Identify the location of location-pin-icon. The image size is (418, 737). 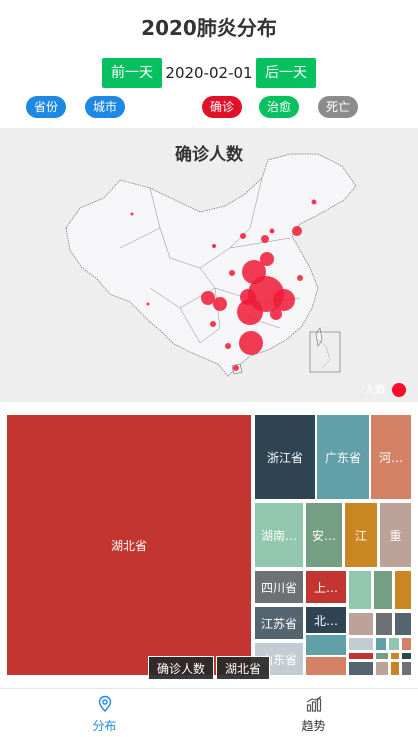
(105, 703).